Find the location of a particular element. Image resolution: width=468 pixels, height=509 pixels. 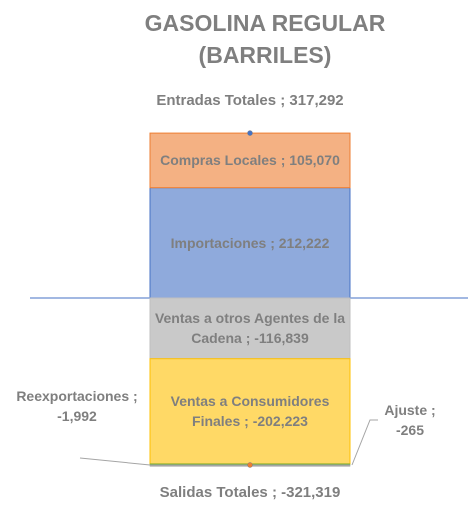

total-label: Entradas Totales ; 317,292 is located at coordinates (250, 101).